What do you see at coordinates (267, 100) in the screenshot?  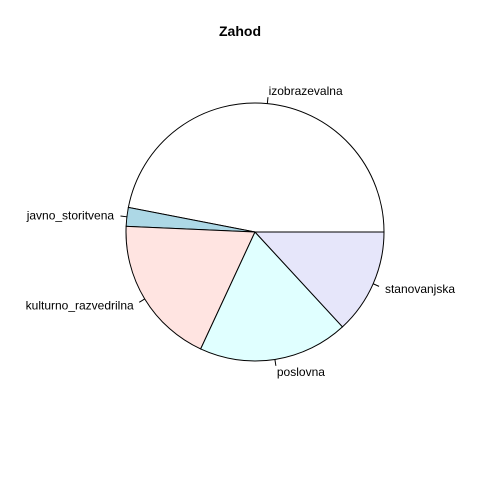 I see `label-tick-izobrazevalna` at bounding box center [267, 100].